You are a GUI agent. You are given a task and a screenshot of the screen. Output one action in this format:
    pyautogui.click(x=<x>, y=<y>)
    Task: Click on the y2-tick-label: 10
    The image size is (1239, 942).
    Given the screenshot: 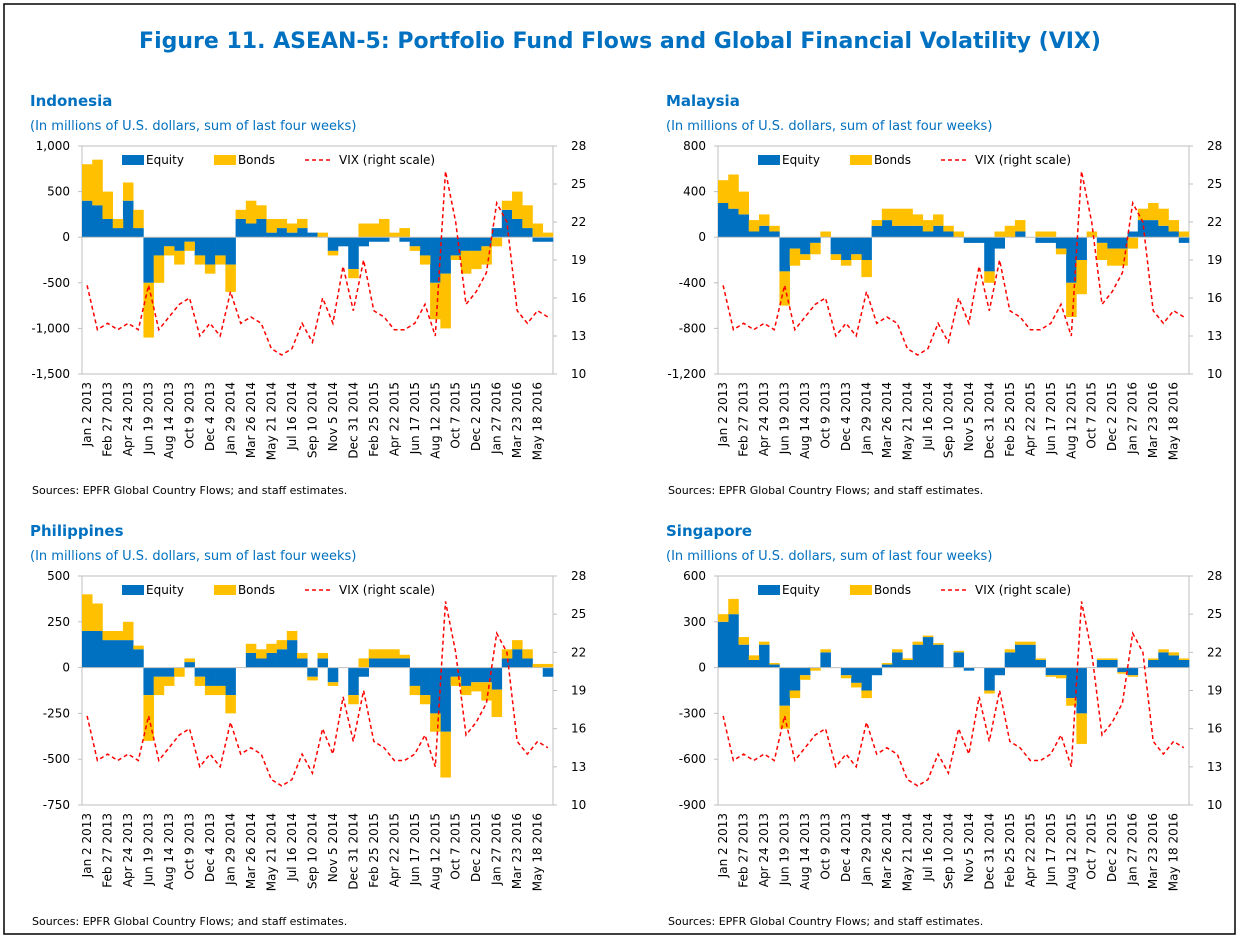 What is the action you would take?
    pyautogui.click(x=578, y=374)
    